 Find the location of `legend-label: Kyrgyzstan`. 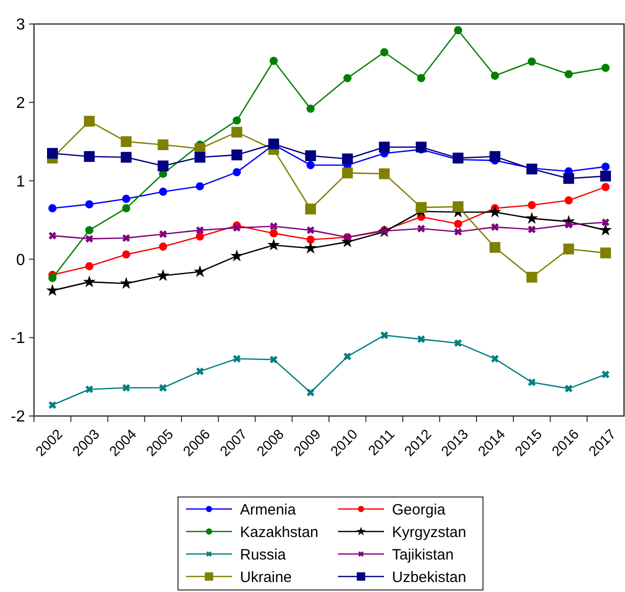

legend-label: Kyrgyzstan is located at coordinates (429, 532).